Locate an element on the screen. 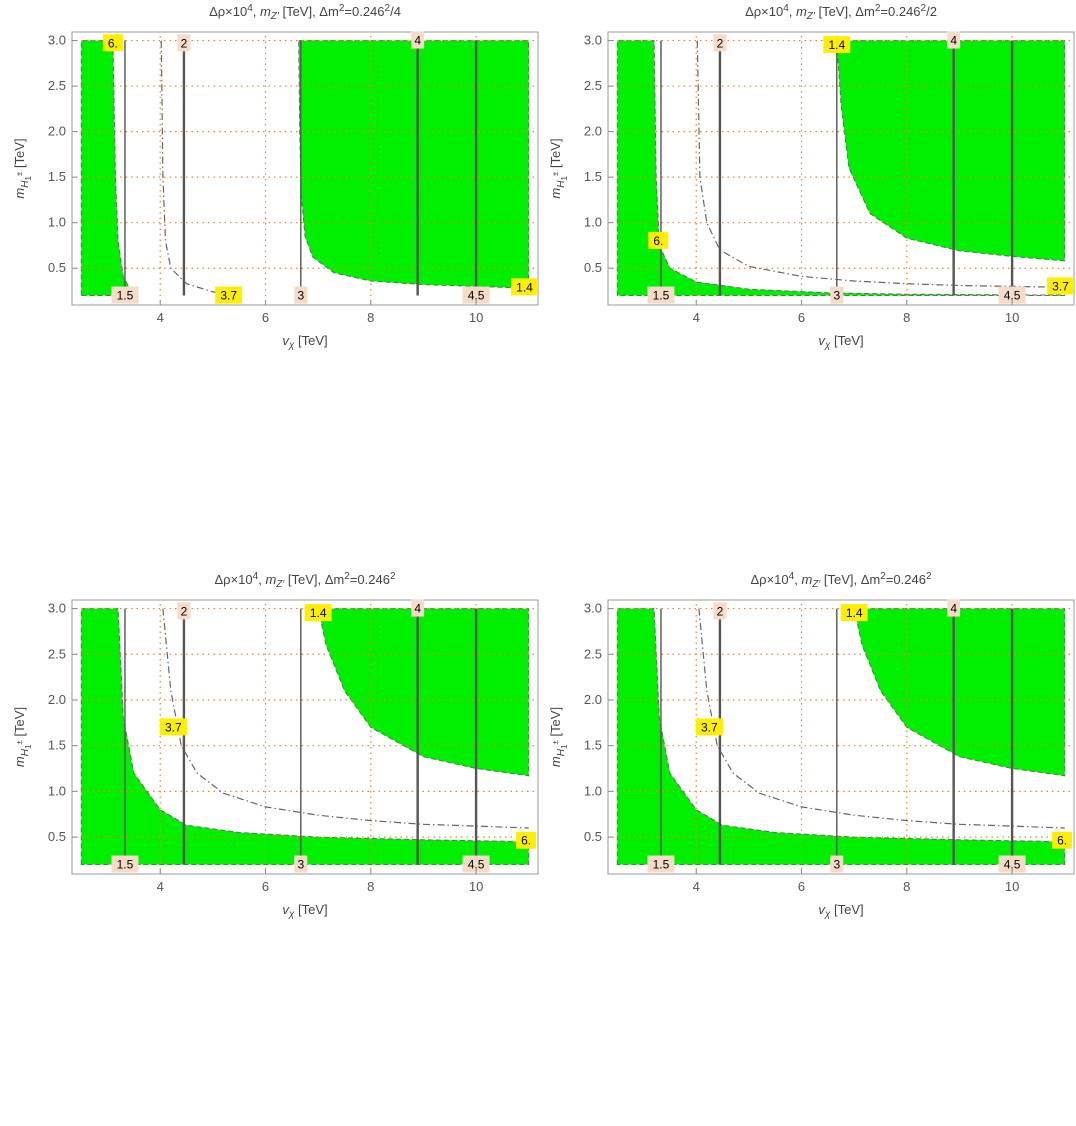  dashdot-contour is located at coordinates (200, 168).